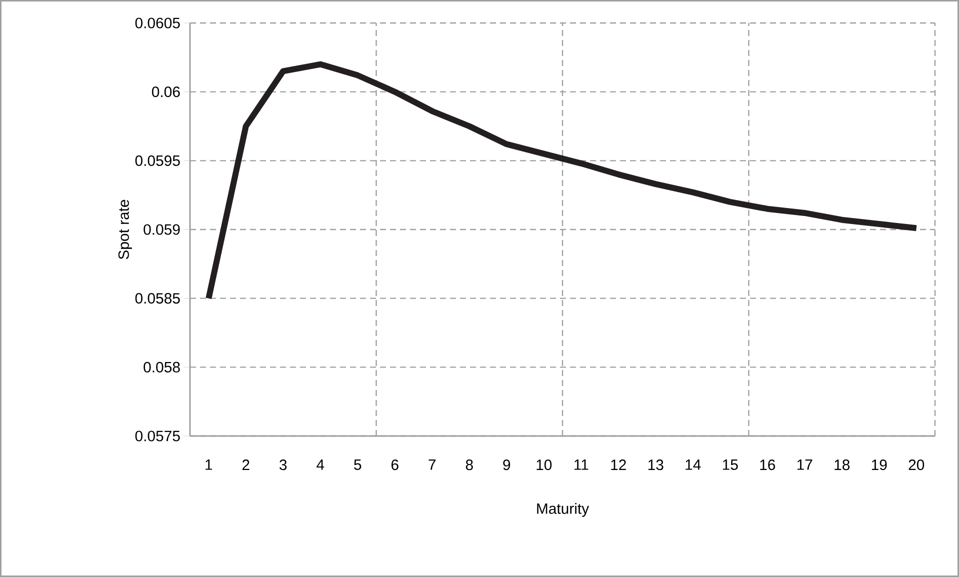 The image size is (959, 577). Describe the element at coordinates (916, 465) in the screenshot. I see `x-tick-label: 20` at that location.